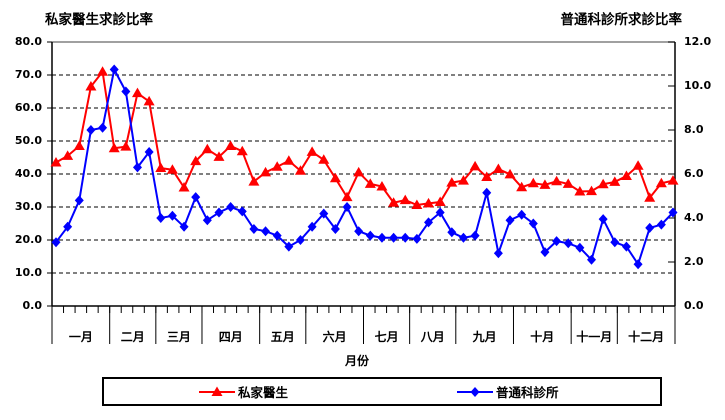 This screenshot has height=420, width=725. I want to click on legend-item-general-clinic: 普通科診所, so click(508, 391).